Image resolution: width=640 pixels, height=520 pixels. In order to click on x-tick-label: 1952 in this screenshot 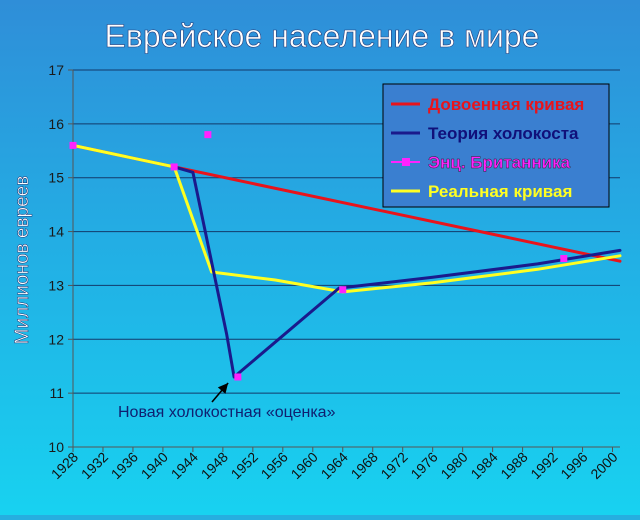, I will do `click(244, 465)`.